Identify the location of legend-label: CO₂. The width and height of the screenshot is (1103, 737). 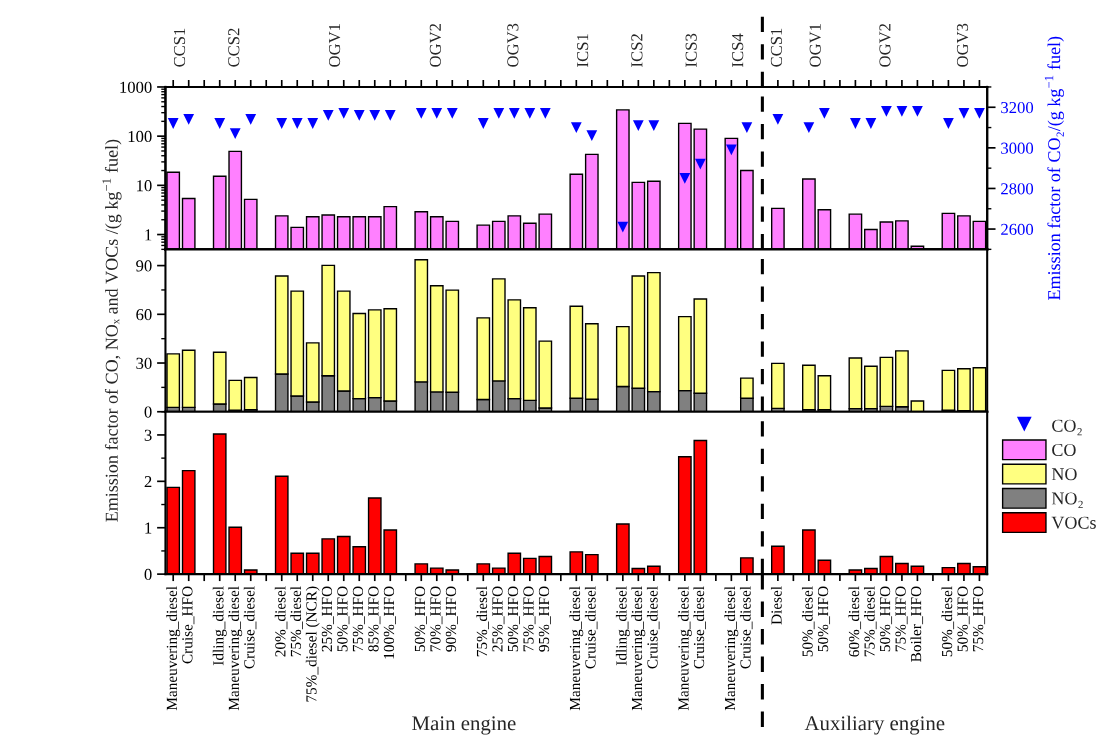
(1067, 427).